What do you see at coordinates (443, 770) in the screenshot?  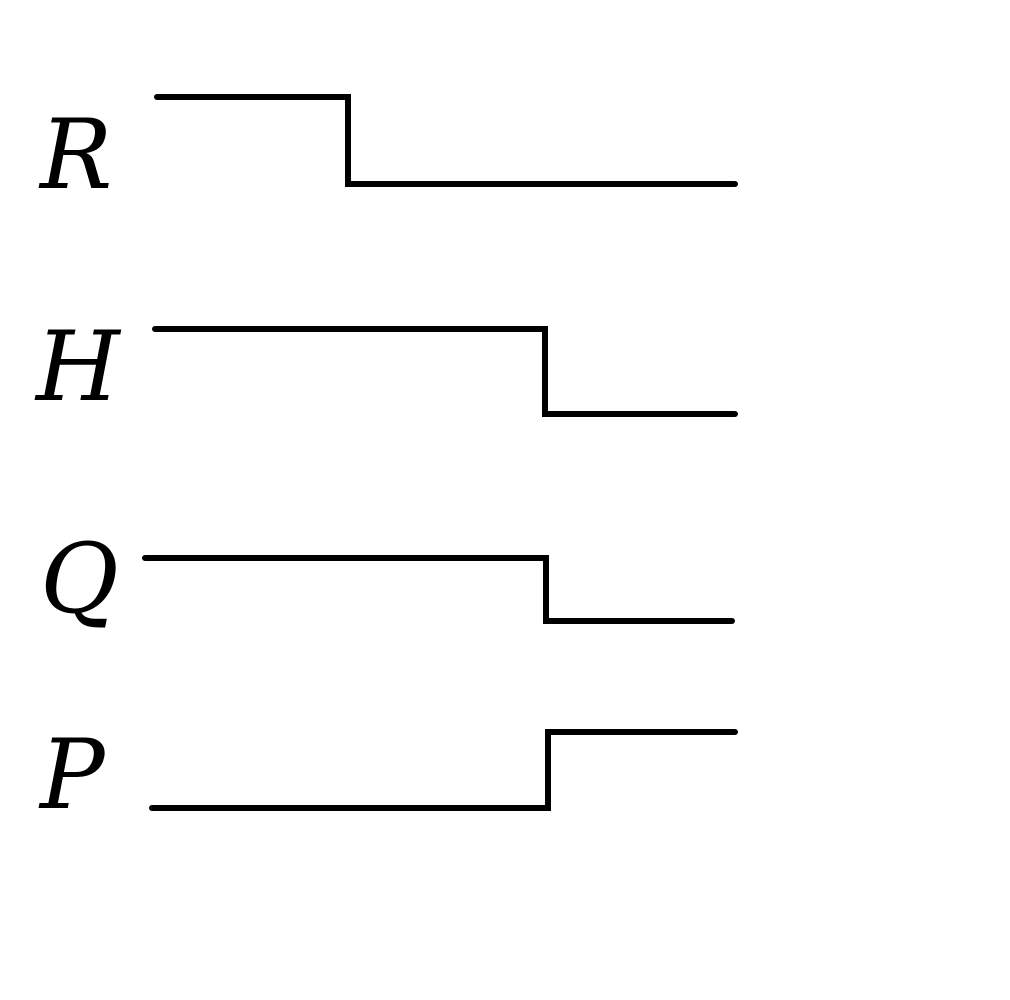 I see `waveform-p` at bounding box center [443, 770].